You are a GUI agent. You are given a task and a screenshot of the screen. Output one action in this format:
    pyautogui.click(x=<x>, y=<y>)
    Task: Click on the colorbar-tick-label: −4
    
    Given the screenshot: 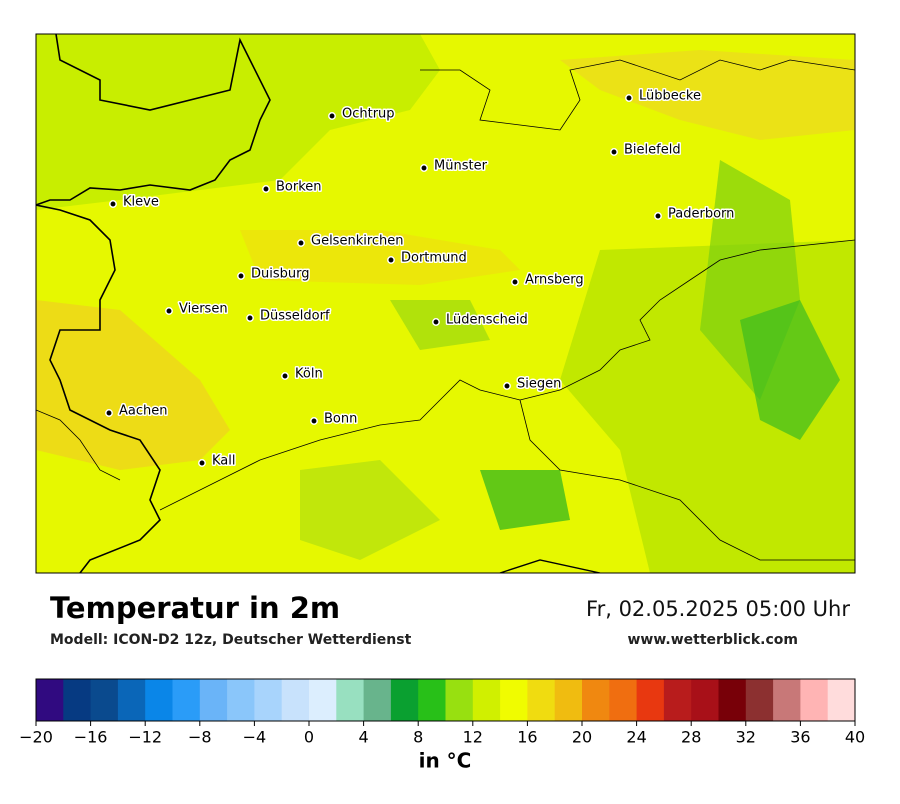 What is the action you would take?
    pyautogui.click(x=255, y=737)
    